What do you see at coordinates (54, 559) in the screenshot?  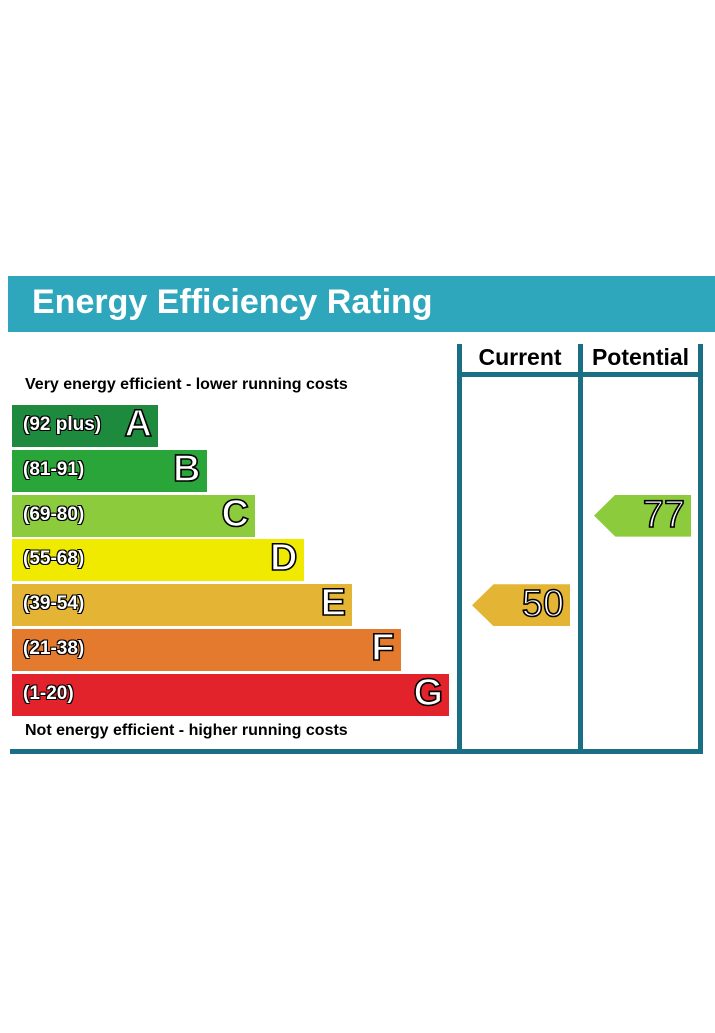 I see `band-range-label: (55-68)` at bounding box center [54, 559].